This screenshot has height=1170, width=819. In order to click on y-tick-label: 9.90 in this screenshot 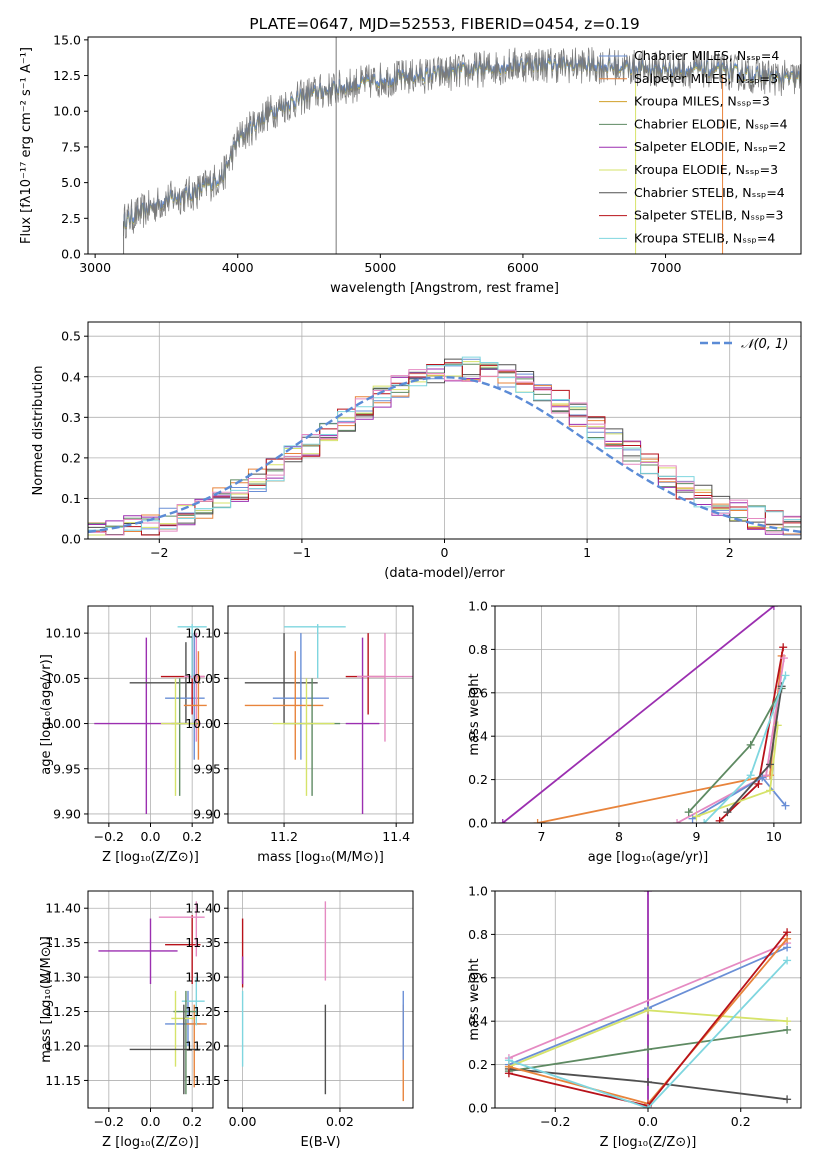, I will do `click(67, 813)`.